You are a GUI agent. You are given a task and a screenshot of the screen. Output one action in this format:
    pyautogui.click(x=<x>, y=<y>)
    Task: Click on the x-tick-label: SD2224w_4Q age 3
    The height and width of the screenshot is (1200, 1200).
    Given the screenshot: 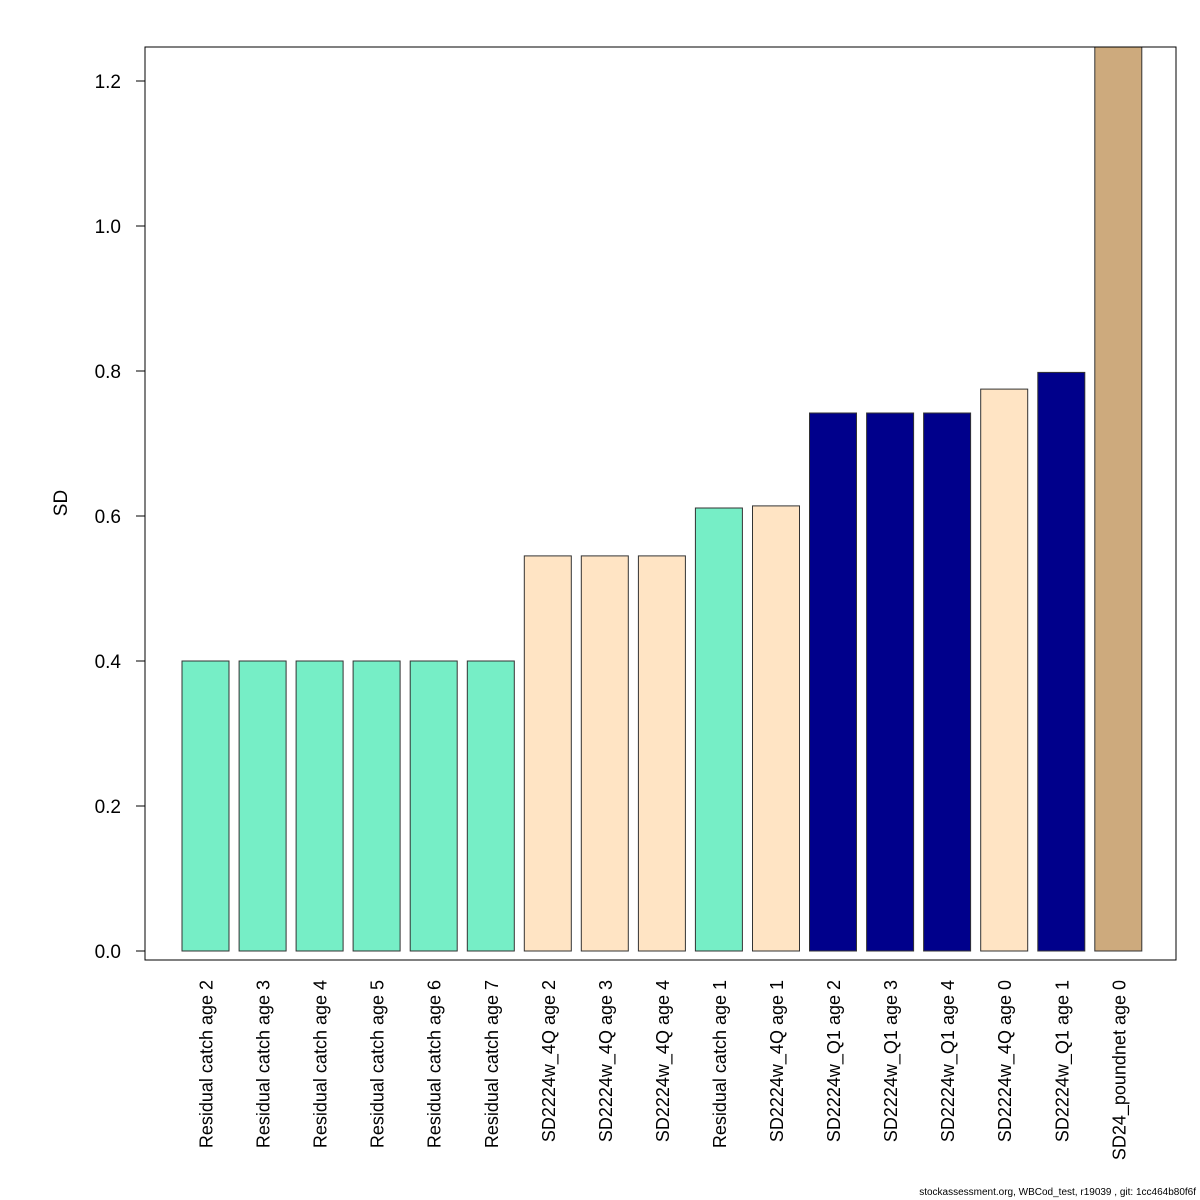 What is the action you would take?
    pyautogui.click(x=606, y=1061)
    